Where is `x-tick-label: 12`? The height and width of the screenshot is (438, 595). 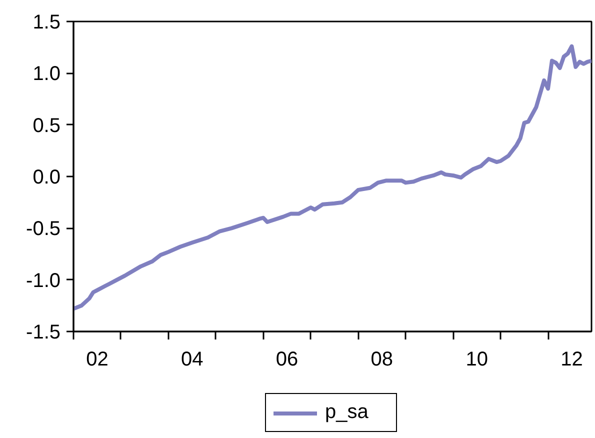 x-tick-label: 12 is located at coordinates (571, 359).